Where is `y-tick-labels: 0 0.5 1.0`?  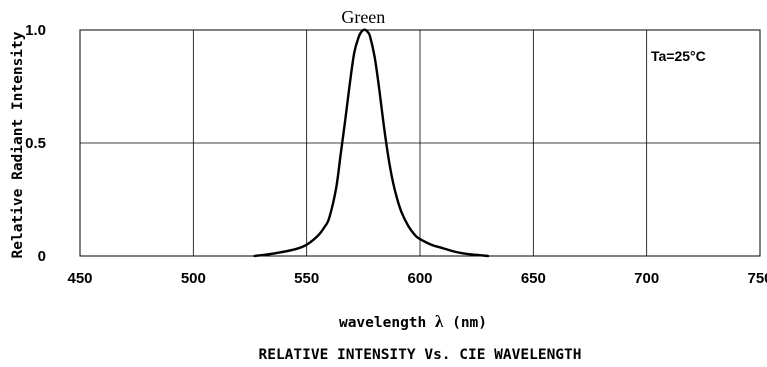 y-tick-labels: 0 0.5 1.0 is located at coordinates (35, 143).